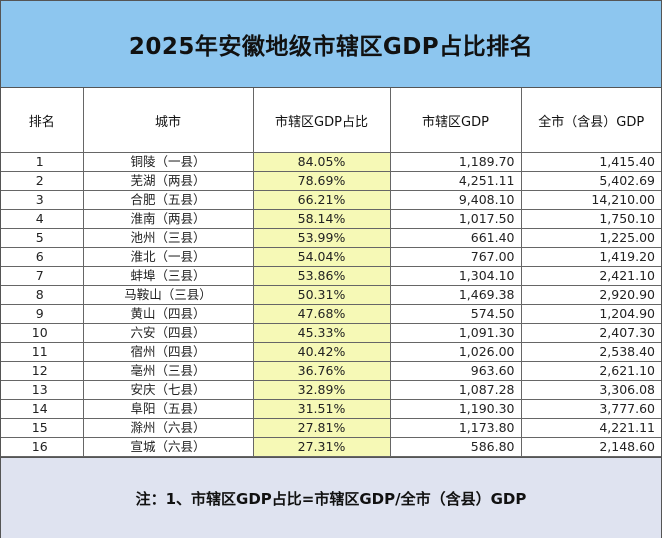 The width and height of the screenshot is (662, 538). Describe the element at coordinates (42, 295) in the screenshot. I see `rank-cell: 8` at that location.